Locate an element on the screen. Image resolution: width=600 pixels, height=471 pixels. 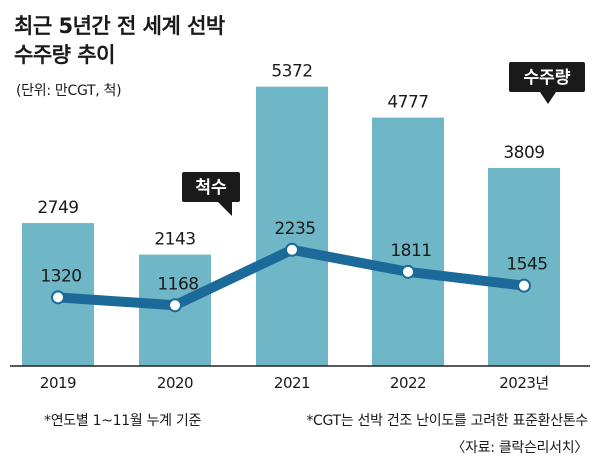
bar-value-label: 2143 is located at coordinates (174, 240).